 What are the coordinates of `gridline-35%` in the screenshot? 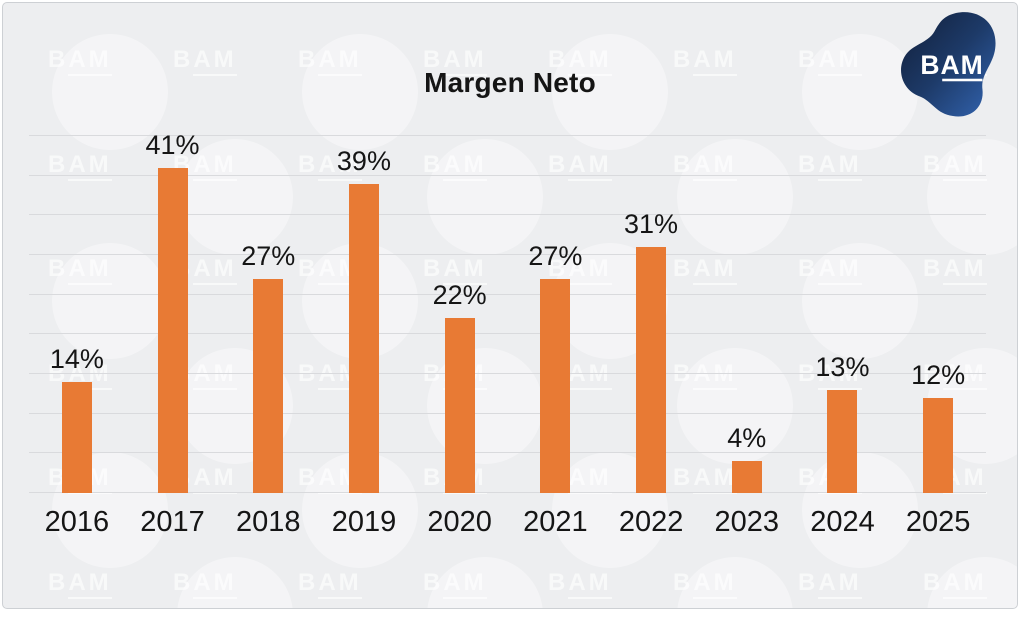 It's located at (507, 215).